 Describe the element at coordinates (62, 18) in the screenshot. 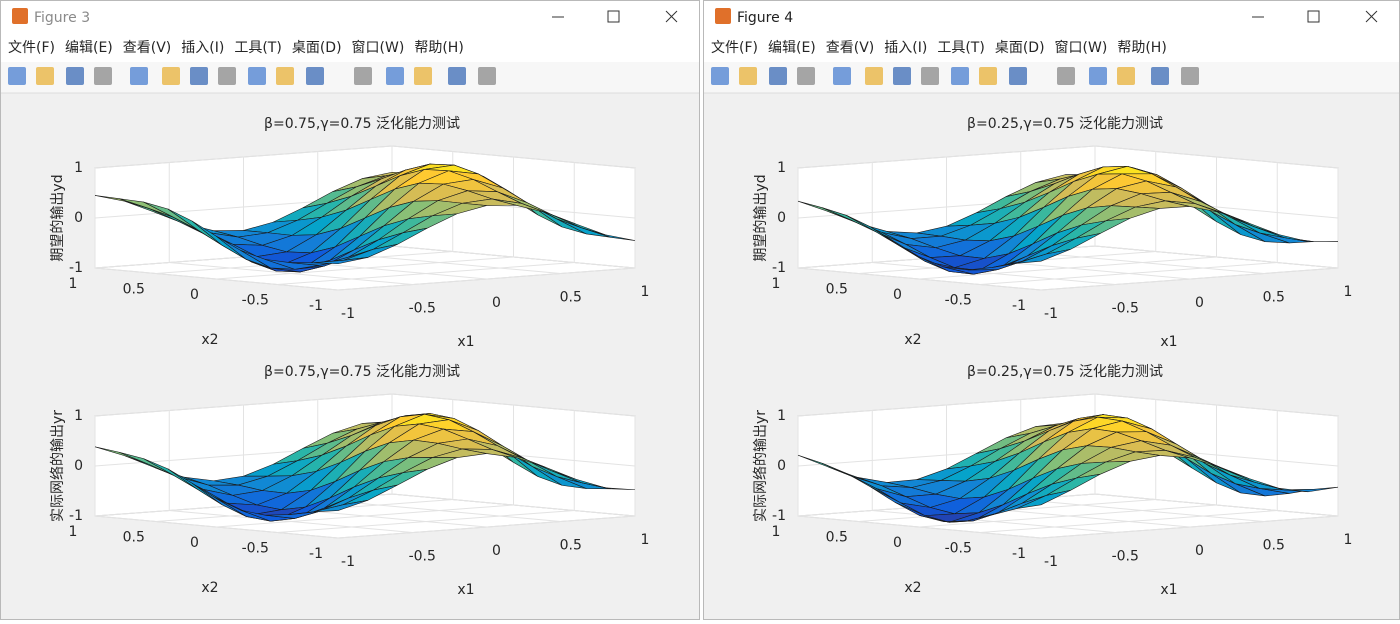

I see `window-title: Figure 3` at that location.